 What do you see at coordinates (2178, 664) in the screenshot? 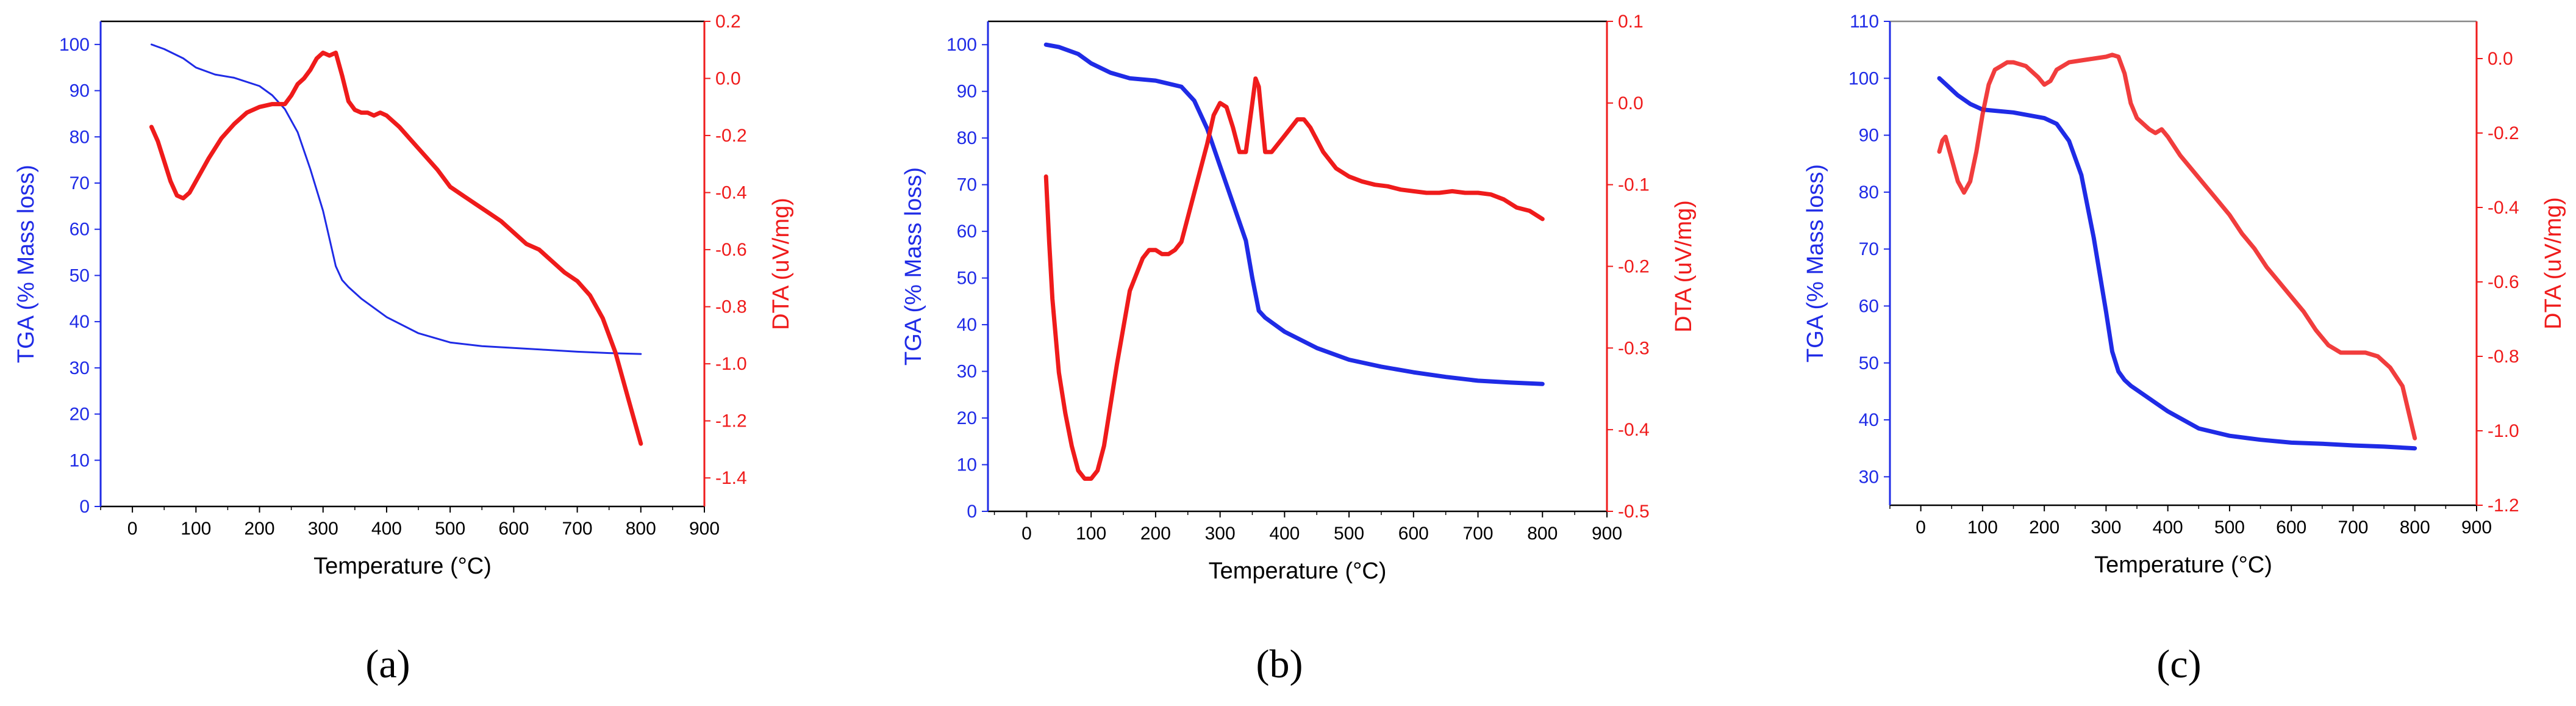
I see `panel-label: (c)` at bounding box center [2178, 664].